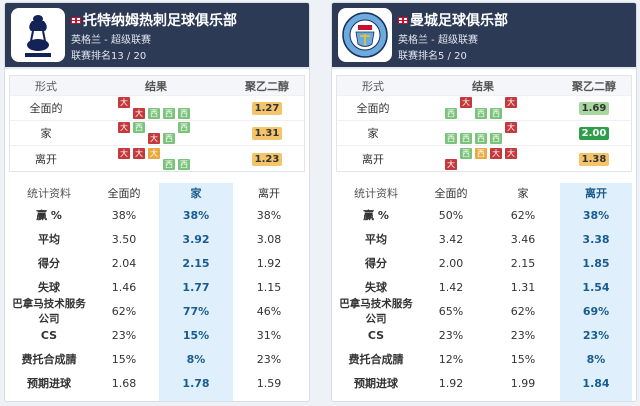  What do you see at coordinates (154, 20) in the screenshot?
I see `team-name: 托特纳姆热刺足球俱乐部` at bounding box center [154, 20].